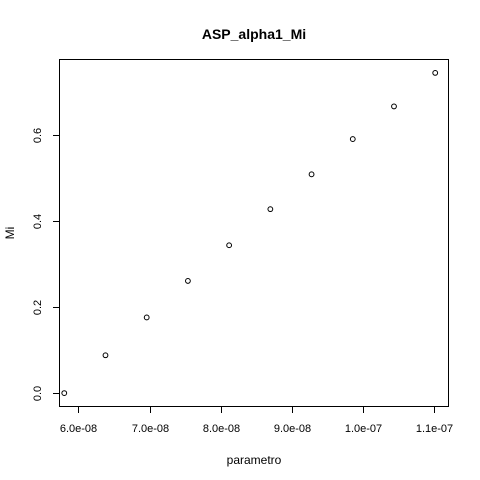 The width and height of the screenshot is (480, 480). What do you see at coordinates (46, 264) in the screenshot?
I see `y-axis: 0.0 0.2 0.4 0.6` at bounding box center [46, 264].